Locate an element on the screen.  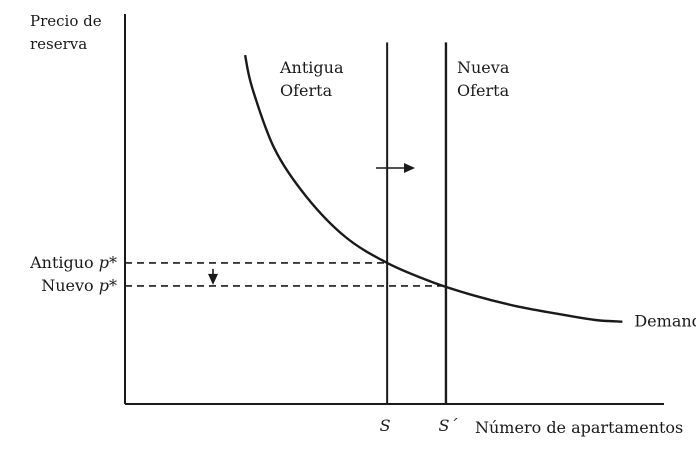
x-axis-label: Número de apartamentos is located at coordinates (579, 427).